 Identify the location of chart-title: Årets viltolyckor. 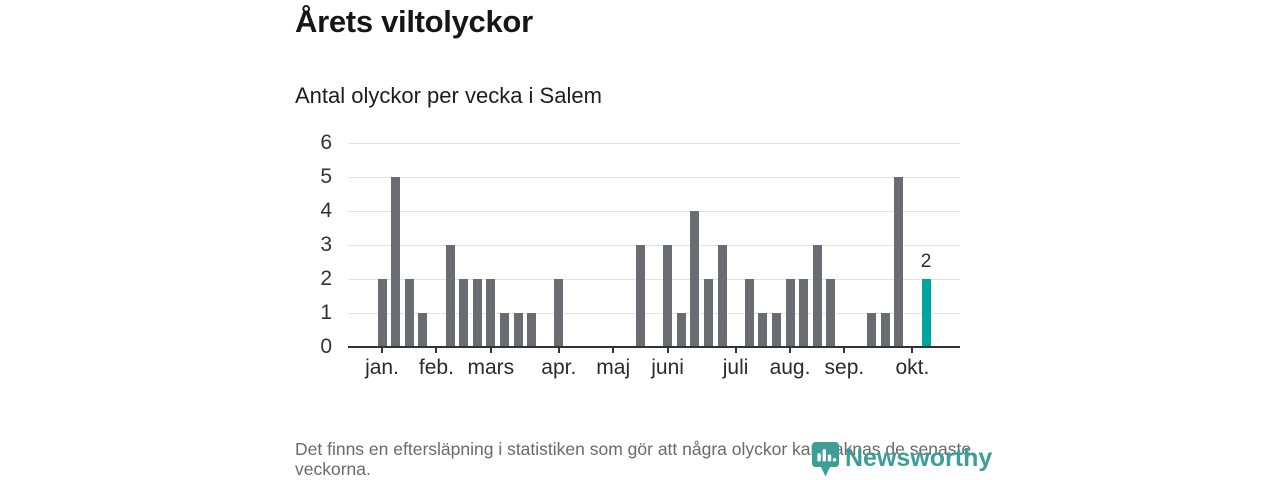
(414, 21).